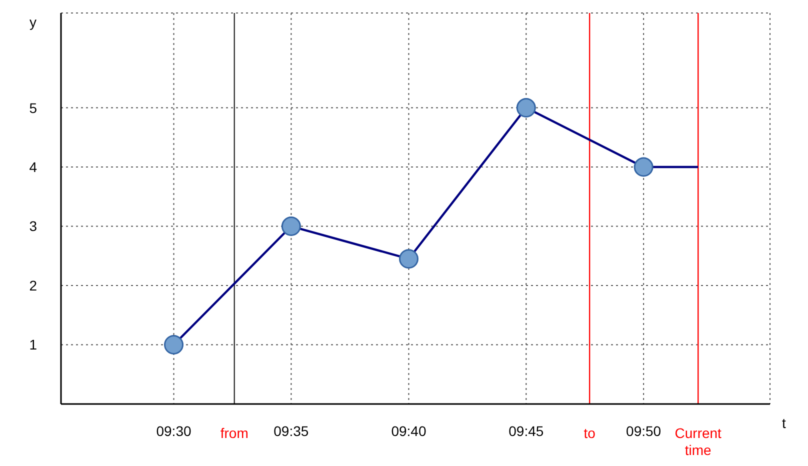  I want to click on x-tick-label: 09:50, so click(644, 430).